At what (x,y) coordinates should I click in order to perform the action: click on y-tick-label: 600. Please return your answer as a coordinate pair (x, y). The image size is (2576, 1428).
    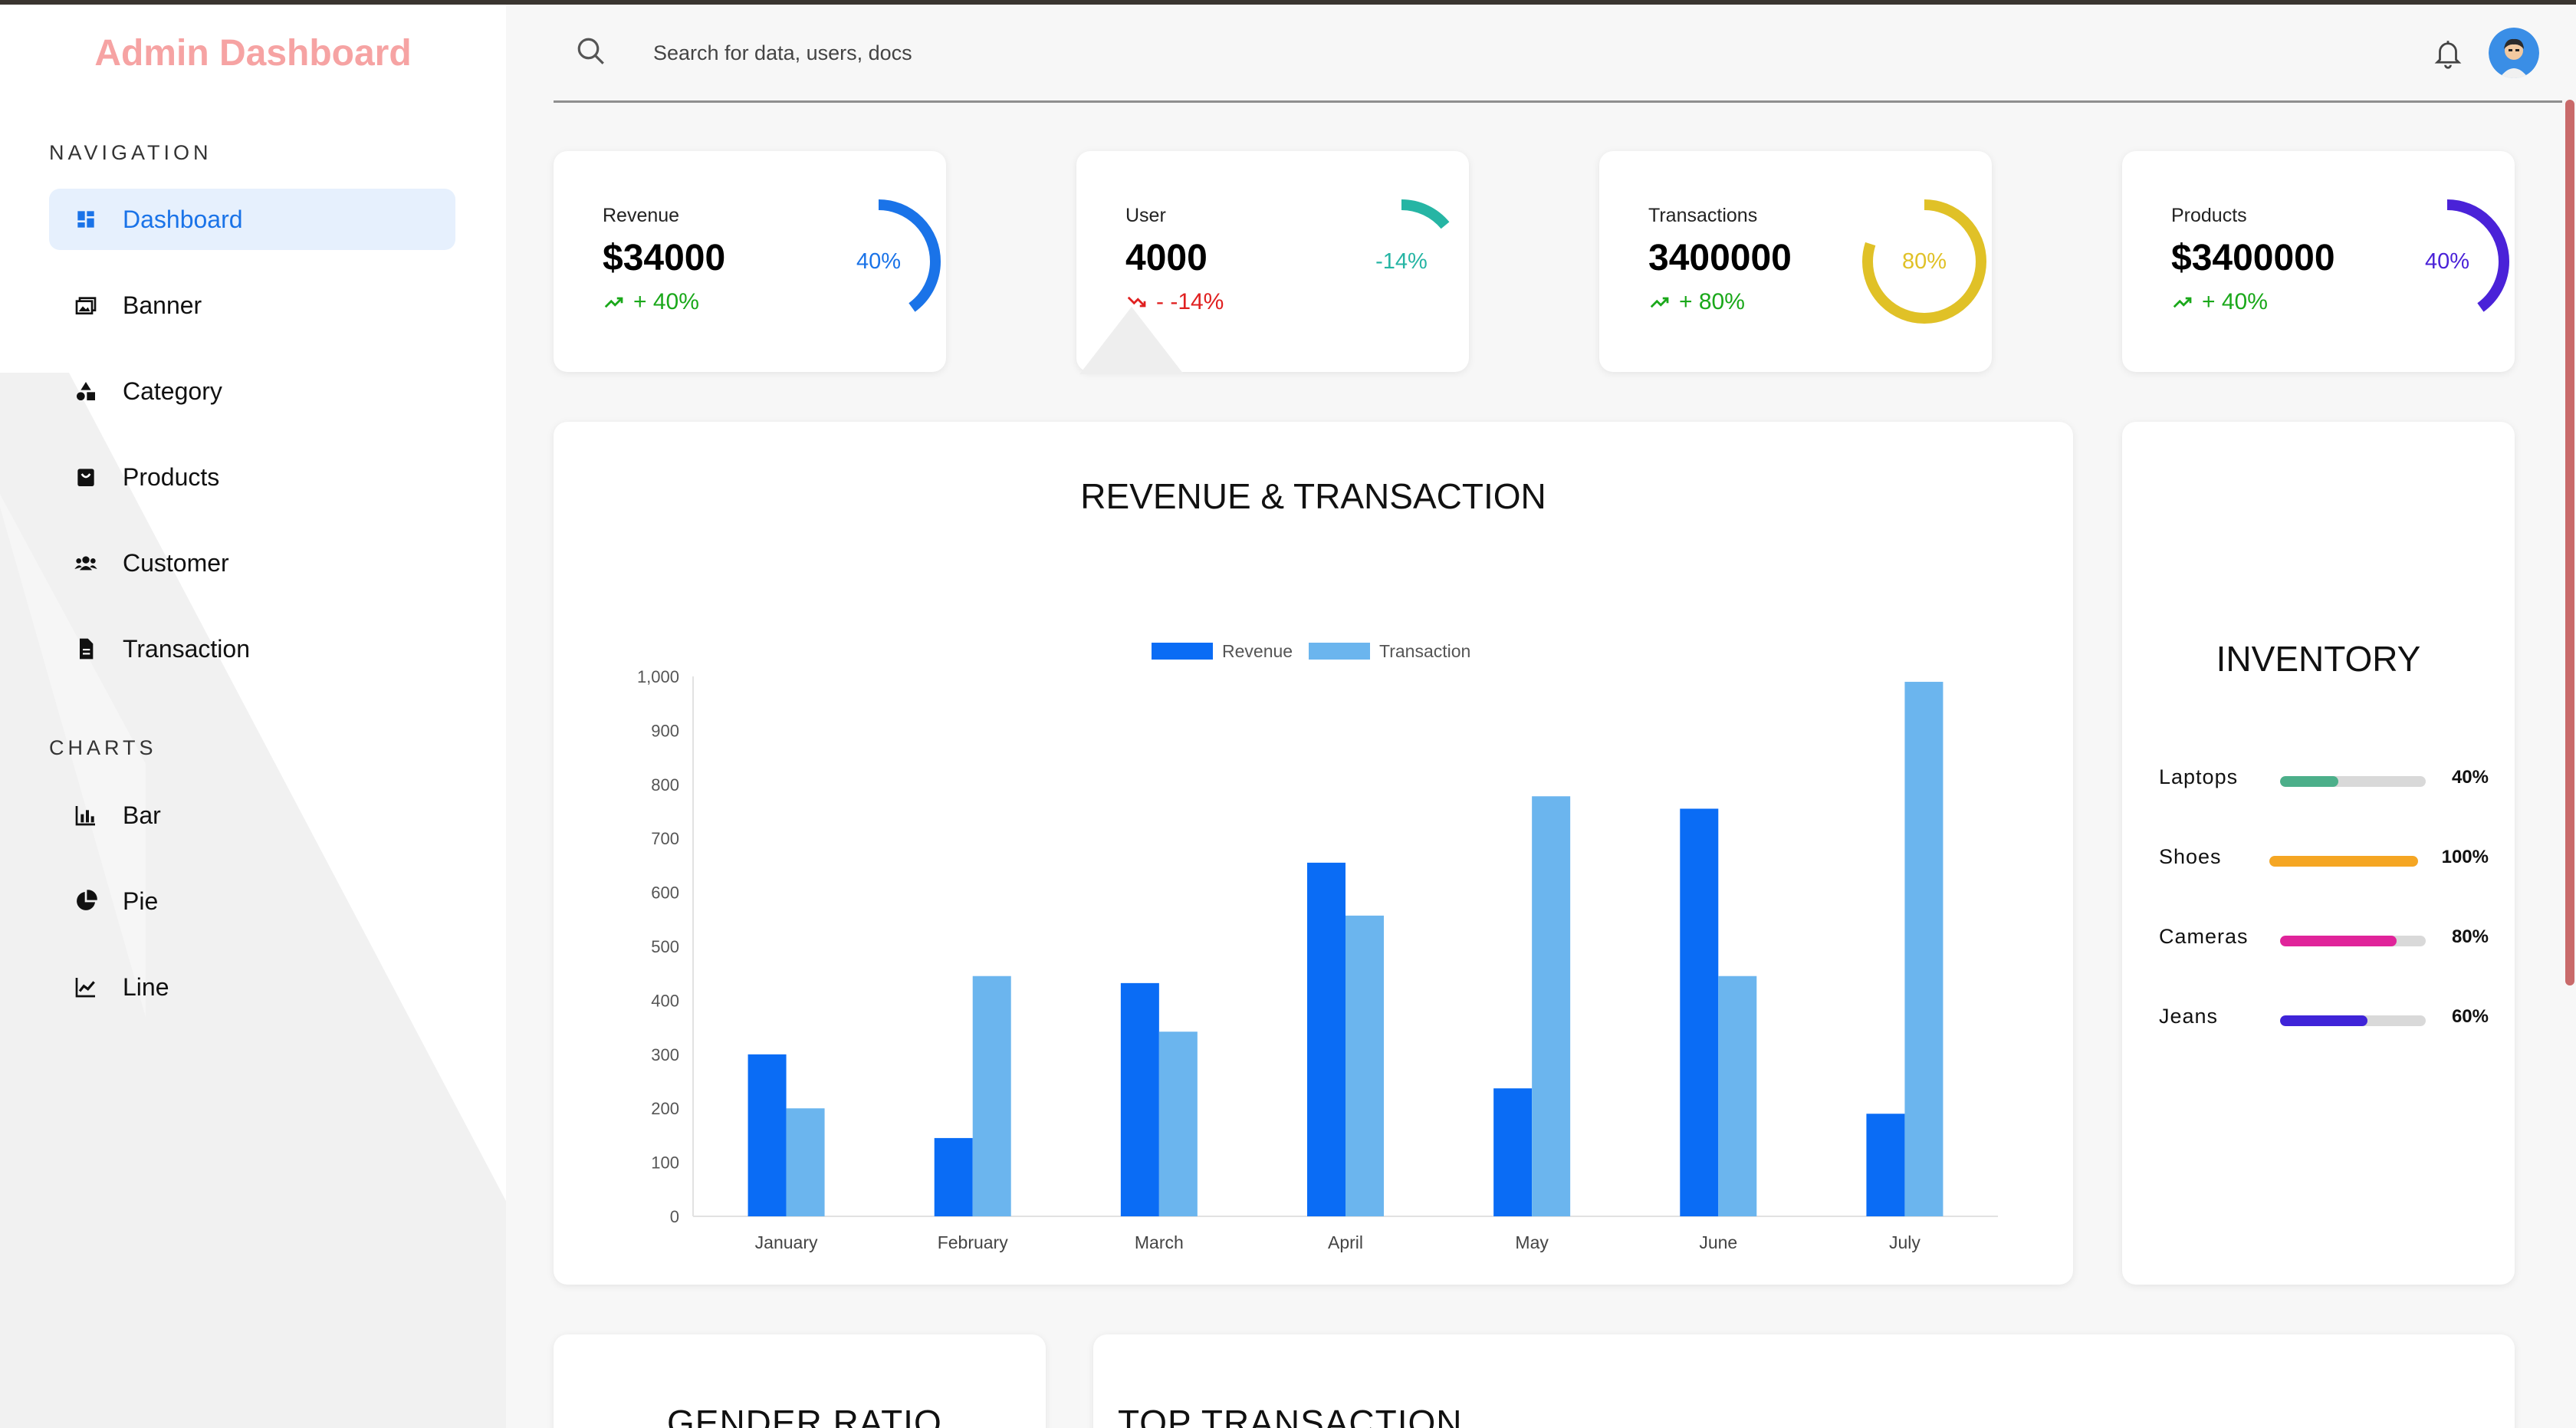
    Looking at the image, I should click on (665, 893).